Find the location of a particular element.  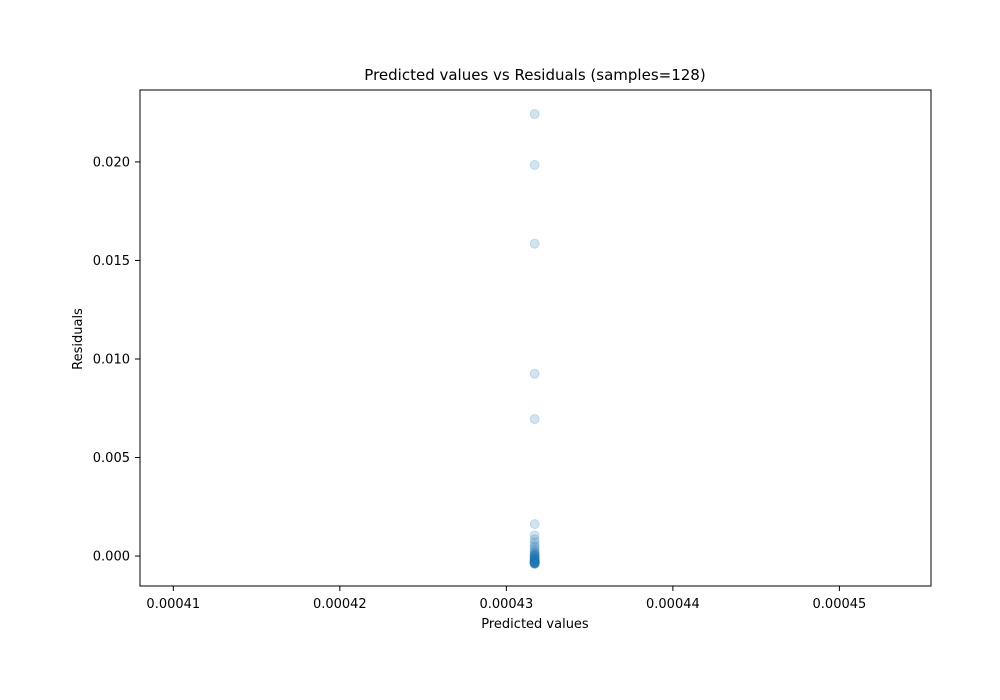

y-tick-label: 0.010 is located at coordinates (111, 359).